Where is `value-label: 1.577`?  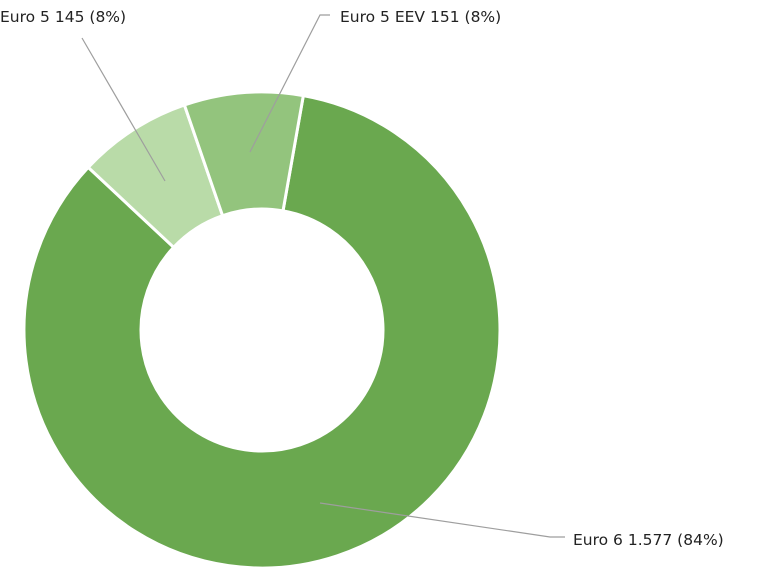 value-label: 1.577 is located at coordinates (650, 540).